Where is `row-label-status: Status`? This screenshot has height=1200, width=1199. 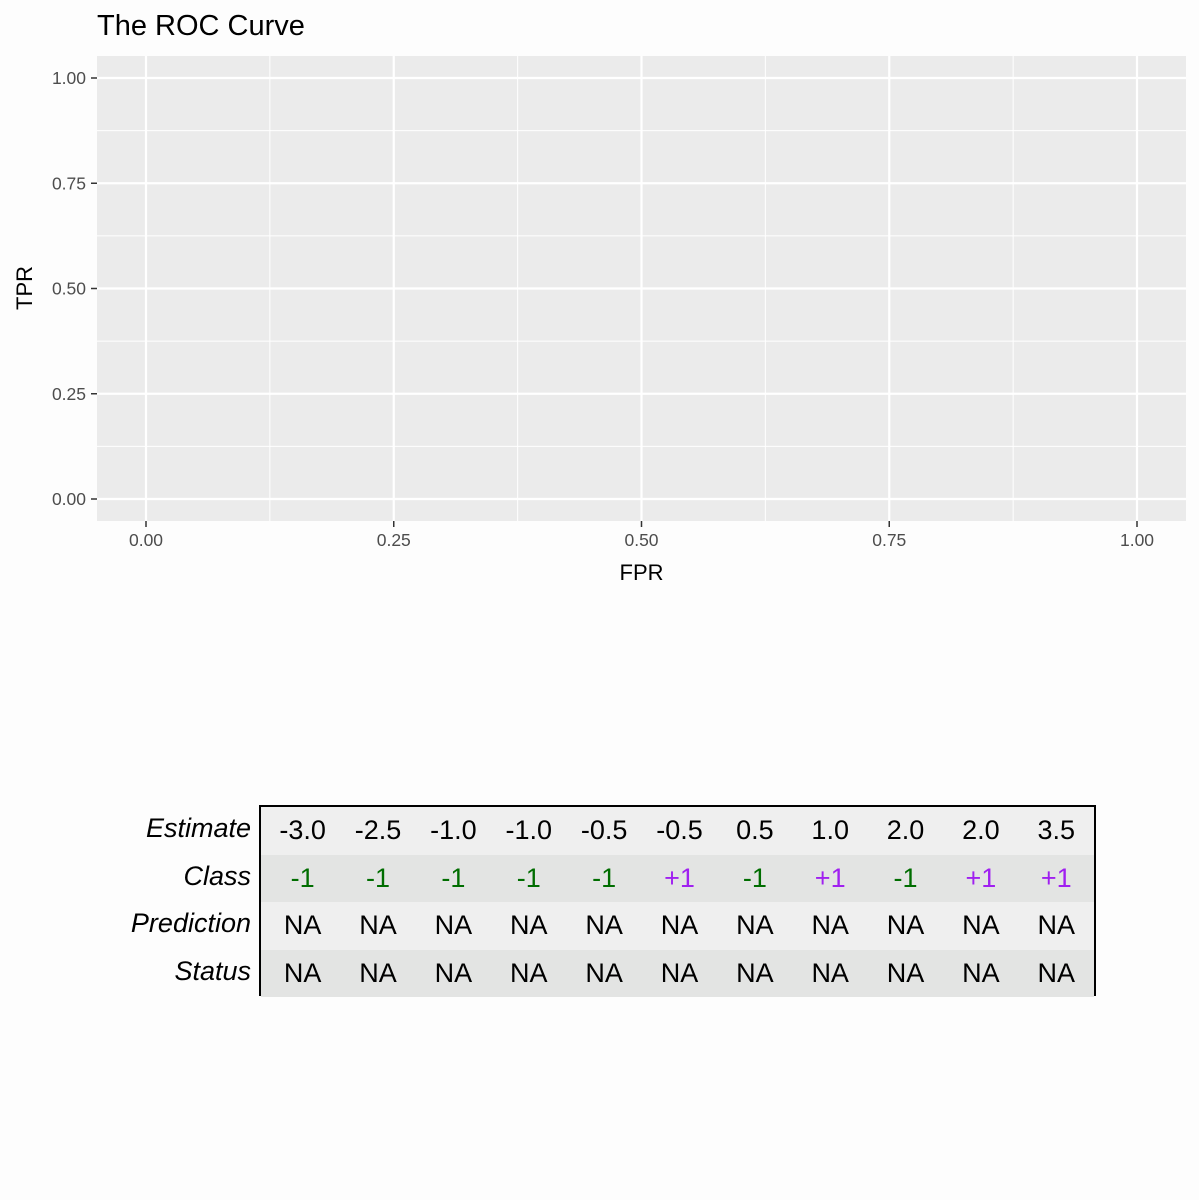 row-label-status: Status is located at coordinates (212, 970).